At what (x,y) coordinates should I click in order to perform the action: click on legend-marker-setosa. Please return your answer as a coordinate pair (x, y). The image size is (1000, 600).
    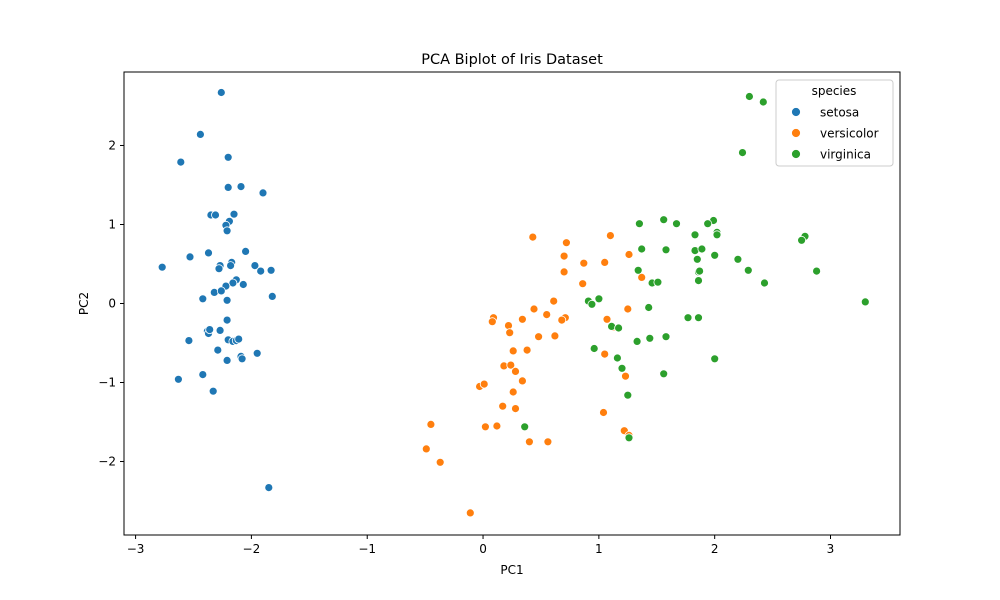
    Looking at the image, I should click on (796, 112).